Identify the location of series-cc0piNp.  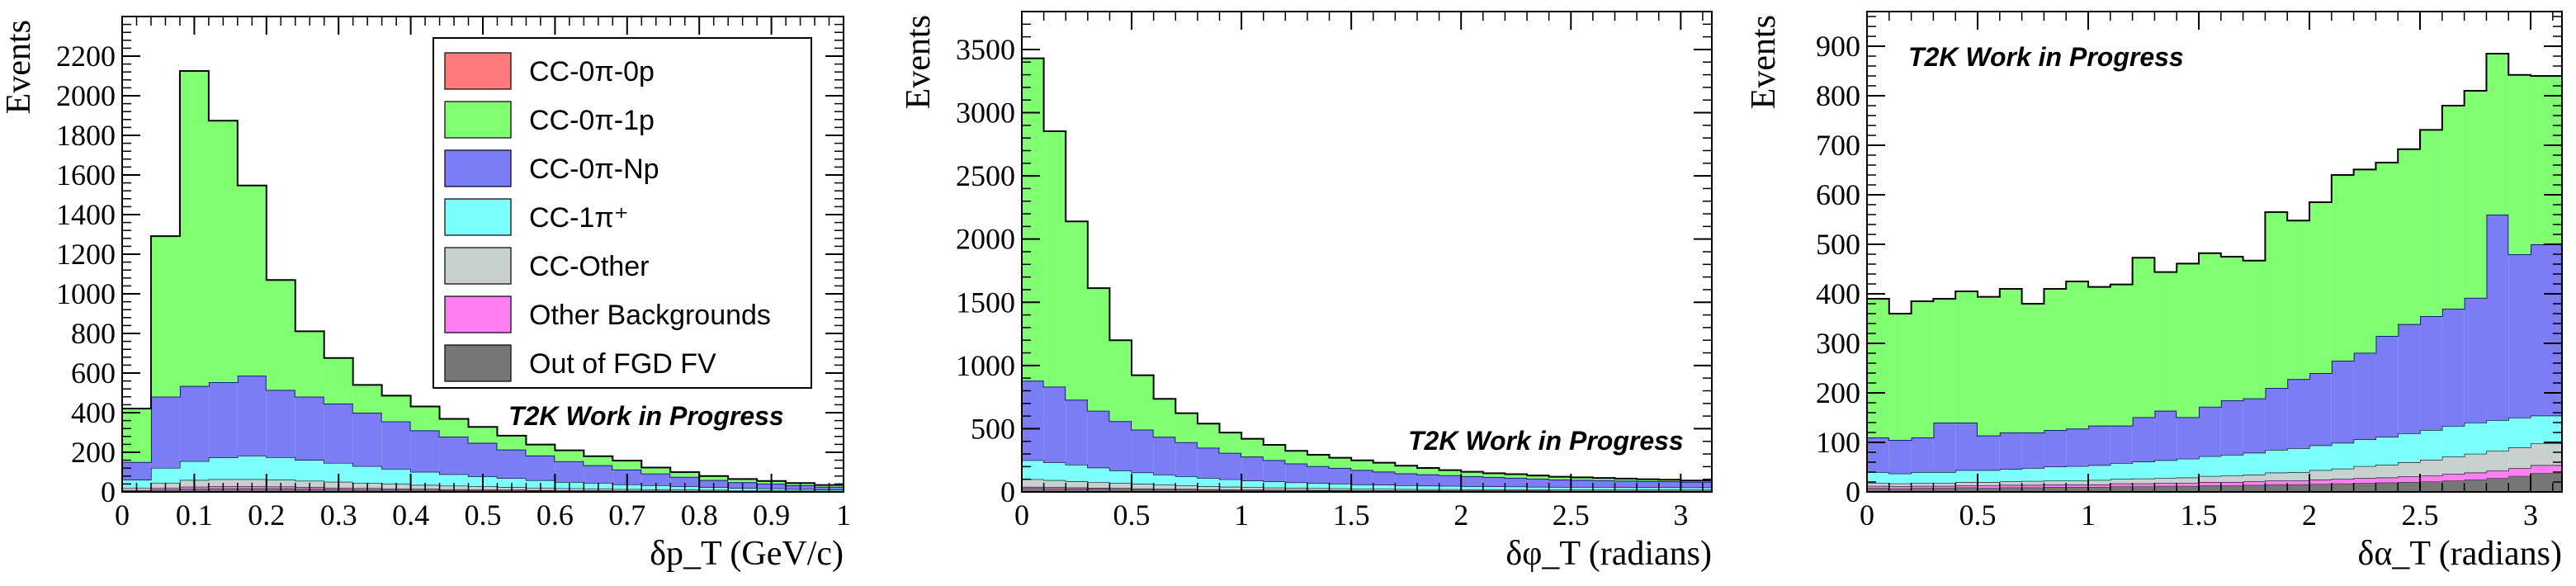
(482, 434).